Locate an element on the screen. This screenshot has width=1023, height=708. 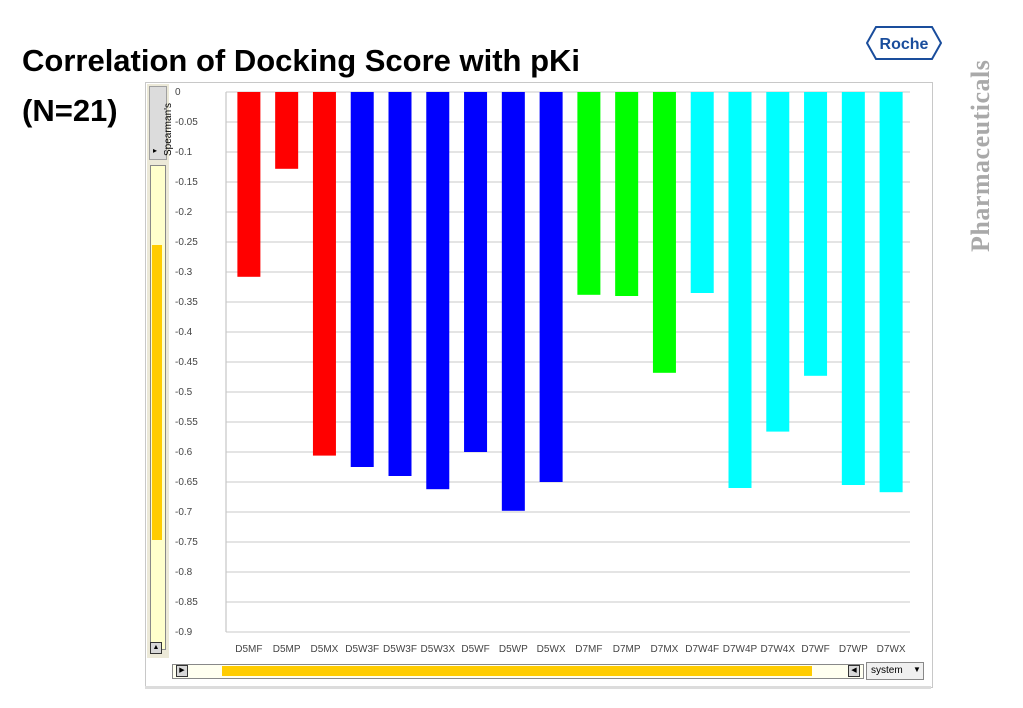
horizontal-scrollbar-thumb is located at coordinates (517, 671).